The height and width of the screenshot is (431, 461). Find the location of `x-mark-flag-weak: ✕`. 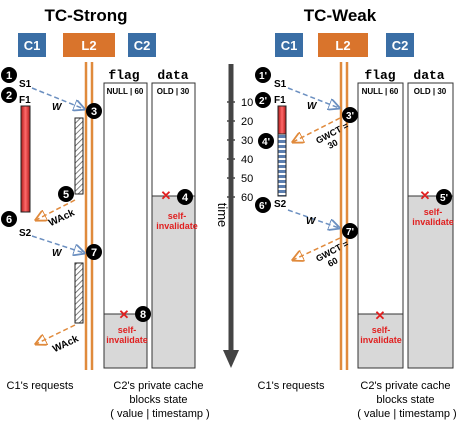

x-mark-flag-weak: ✕ is located at coordinates (380, 315).